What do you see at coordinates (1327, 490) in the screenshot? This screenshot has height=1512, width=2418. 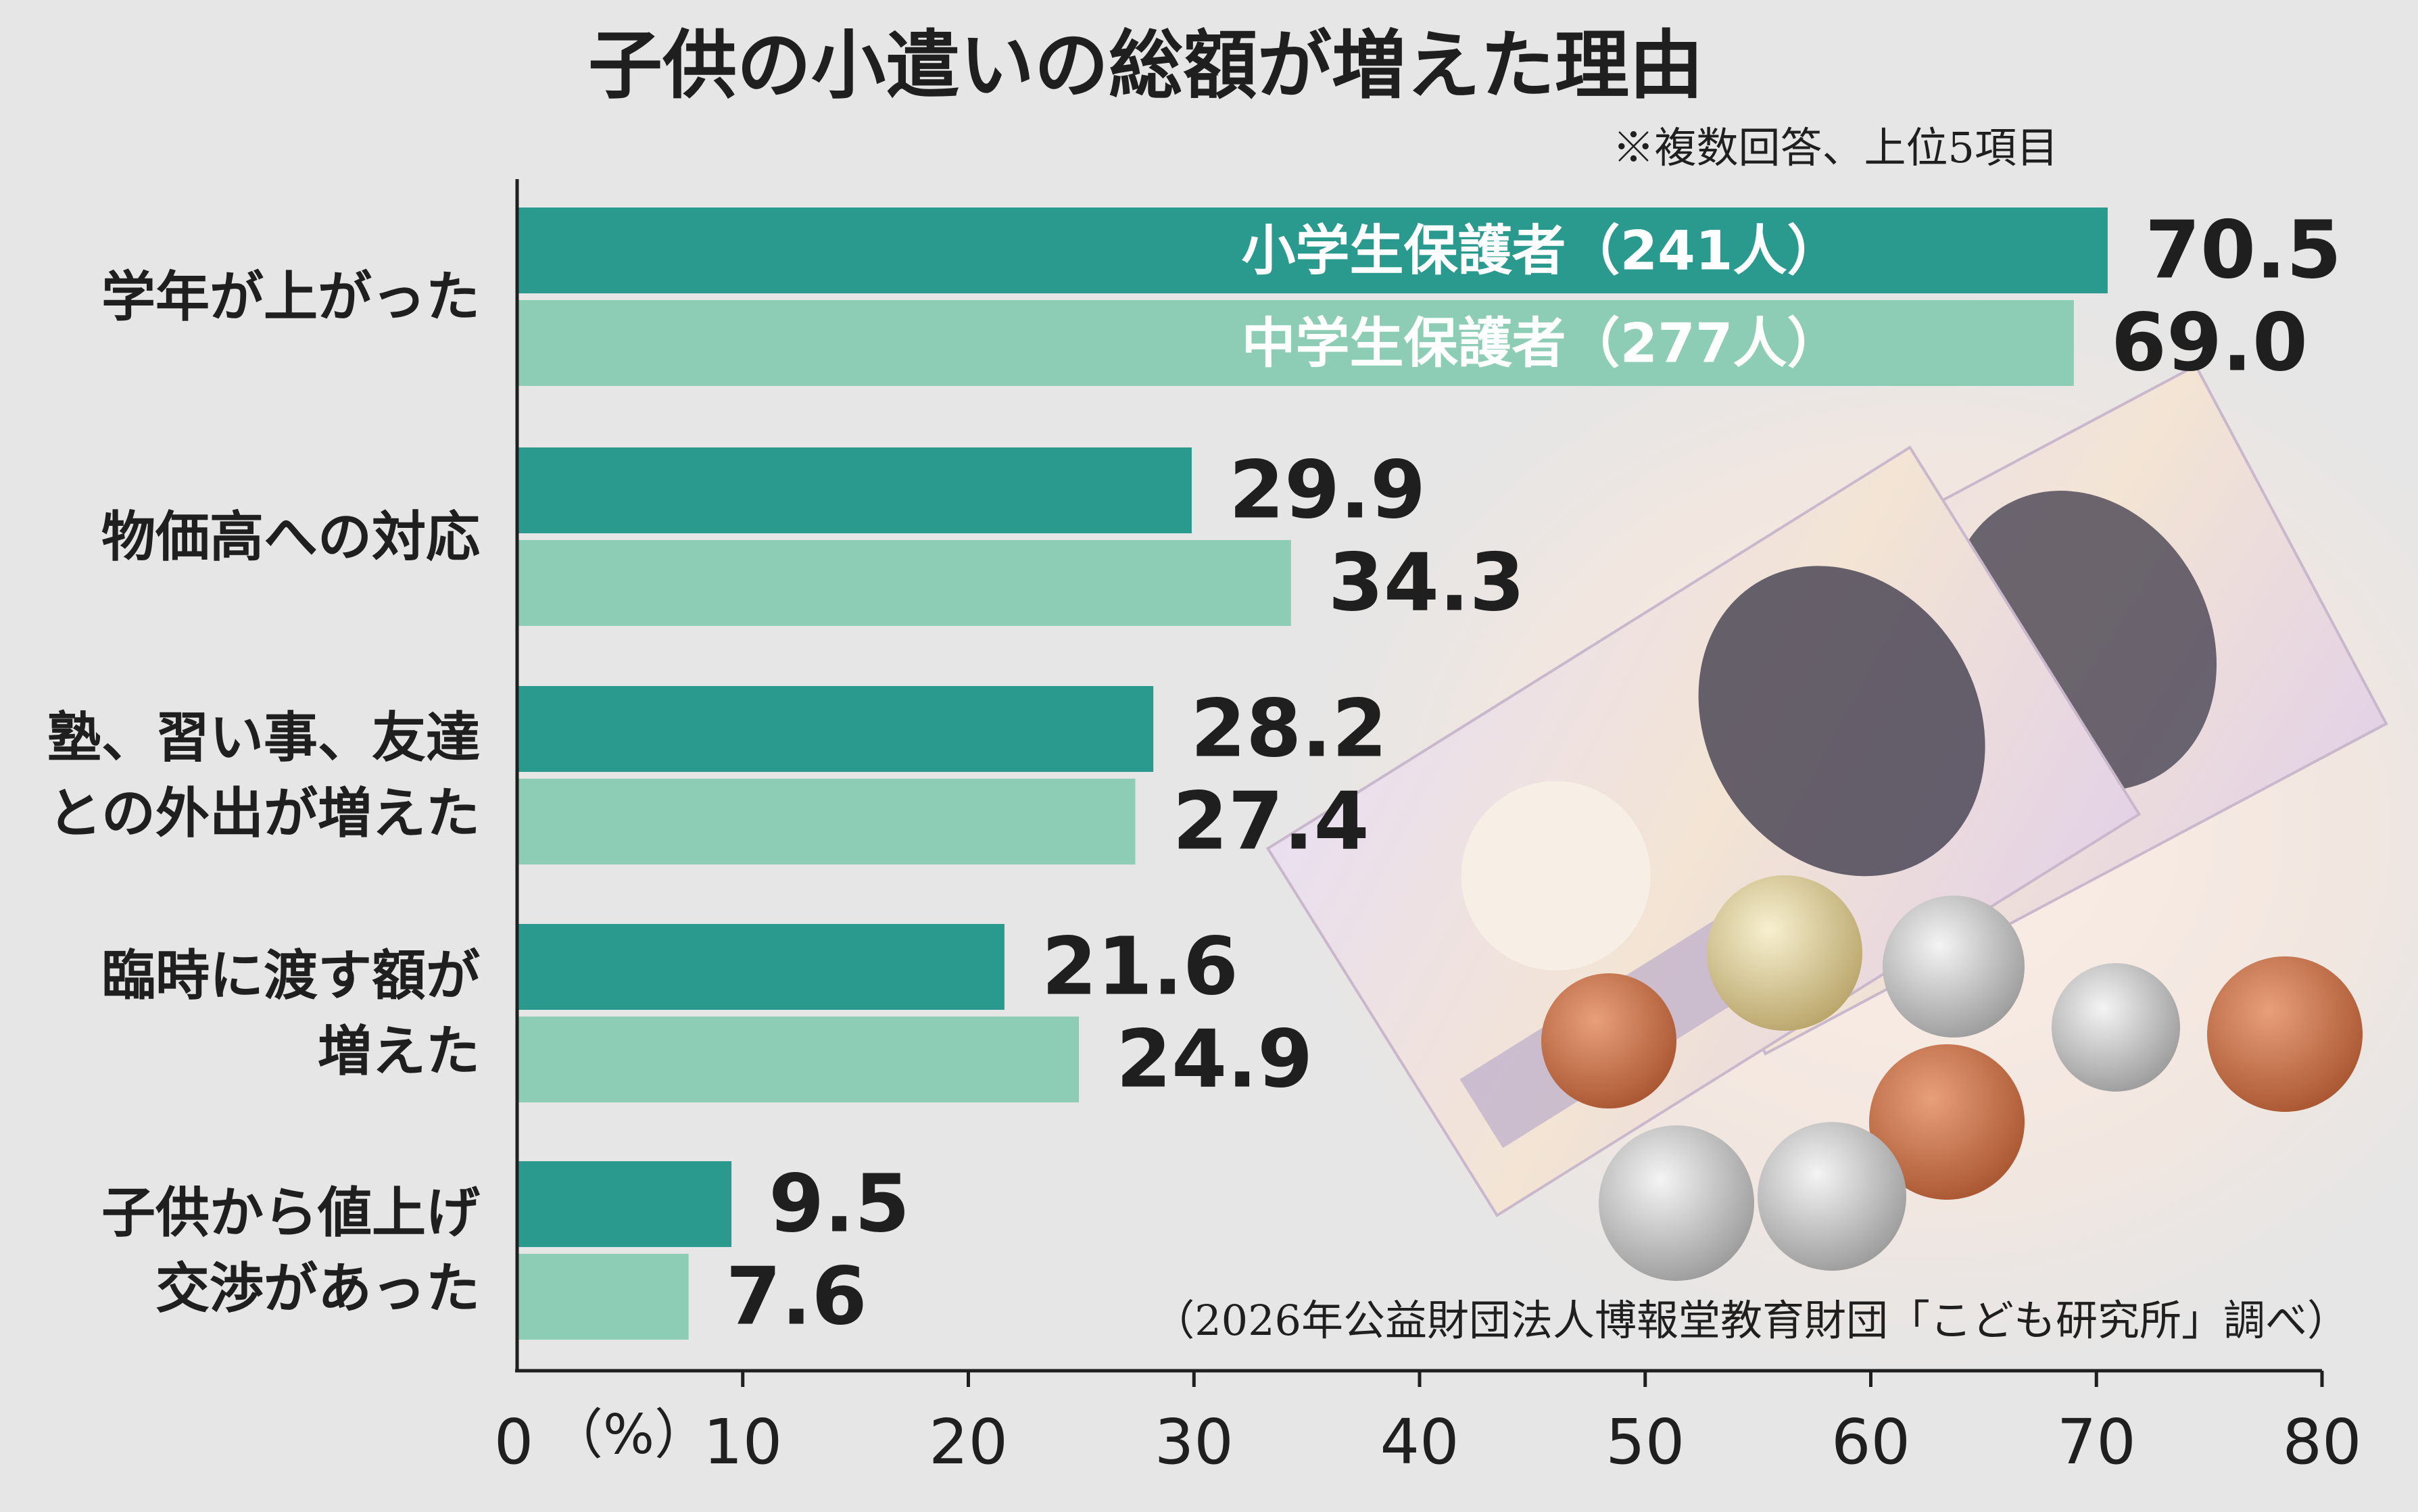 I see `value-label: 29.9` at bounding box center [1327, 490].